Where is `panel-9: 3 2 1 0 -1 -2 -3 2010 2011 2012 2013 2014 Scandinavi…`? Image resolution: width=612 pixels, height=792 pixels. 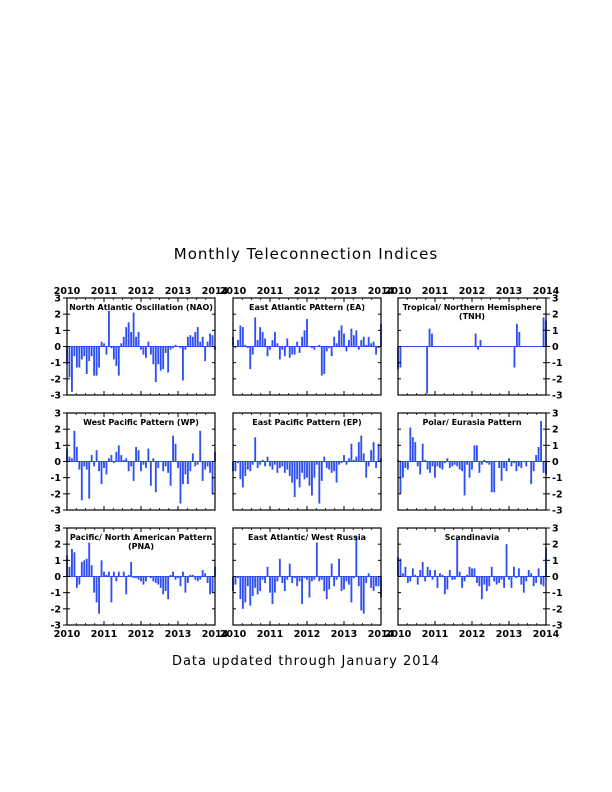
panel-9: 3 2 1 0 -1 -2 -3 2010 2011 2012 2013 2014 Scandinavi… is located at coordinates (474, 582).